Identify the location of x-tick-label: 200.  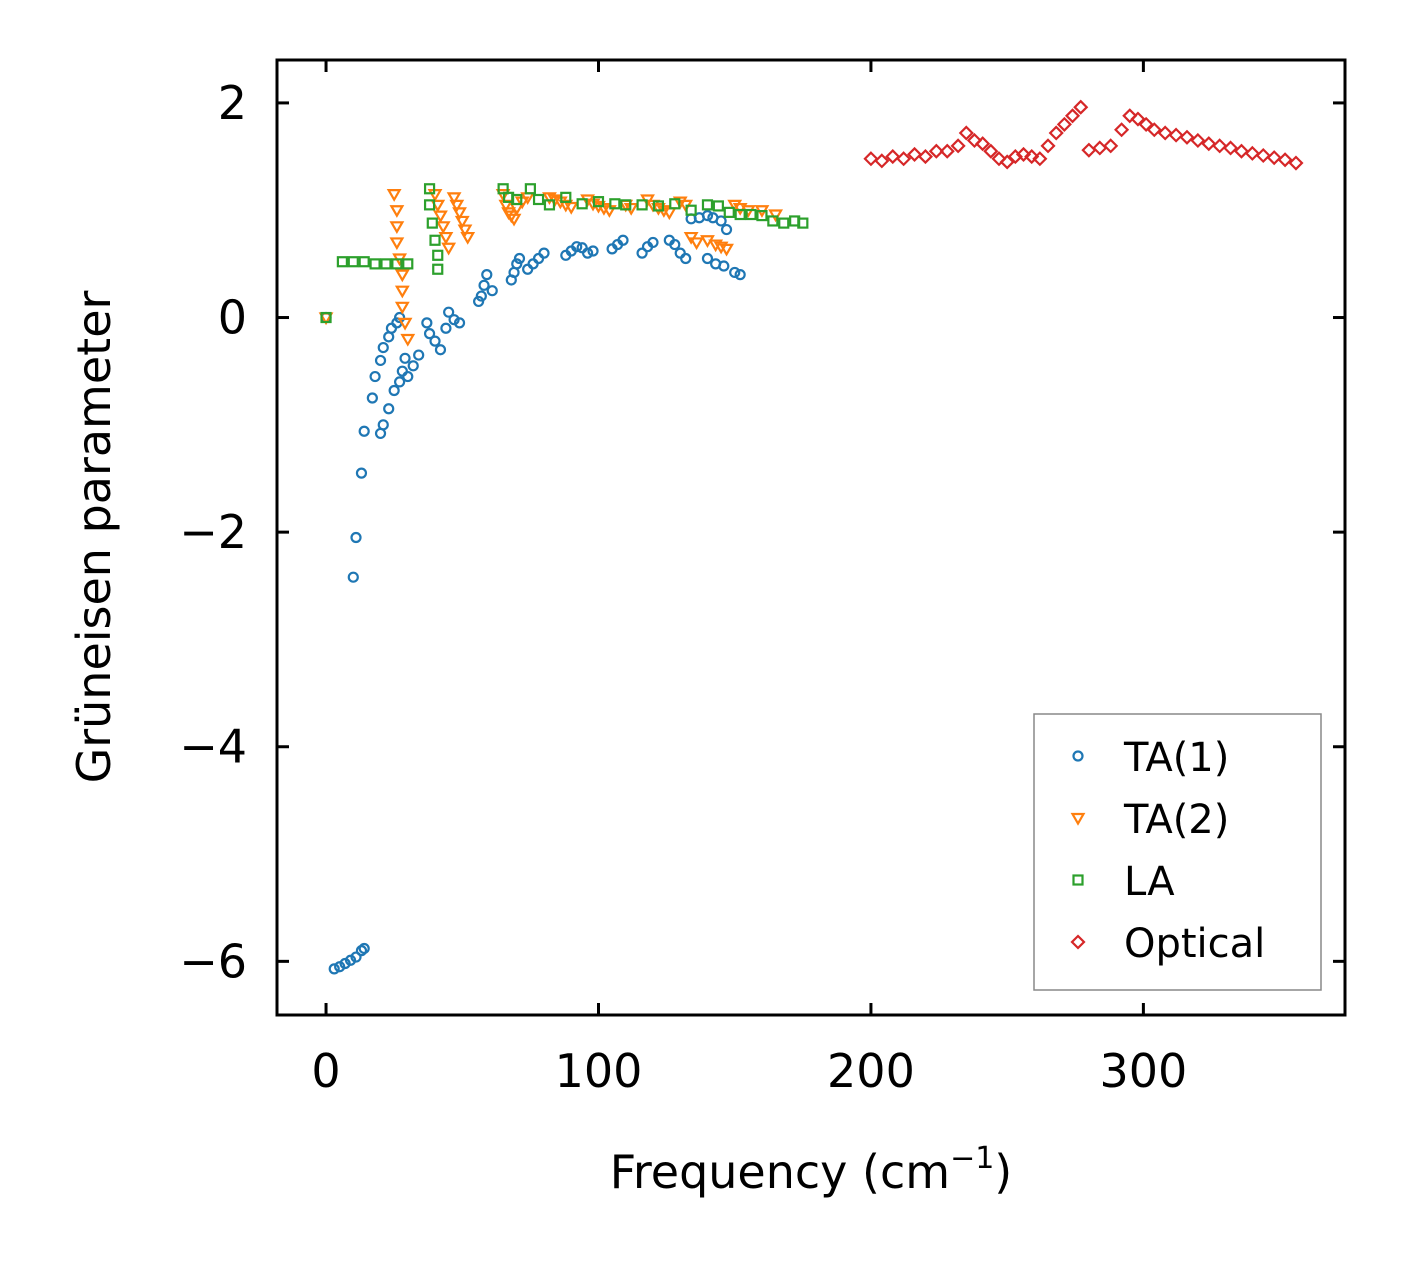
(871, 1071).